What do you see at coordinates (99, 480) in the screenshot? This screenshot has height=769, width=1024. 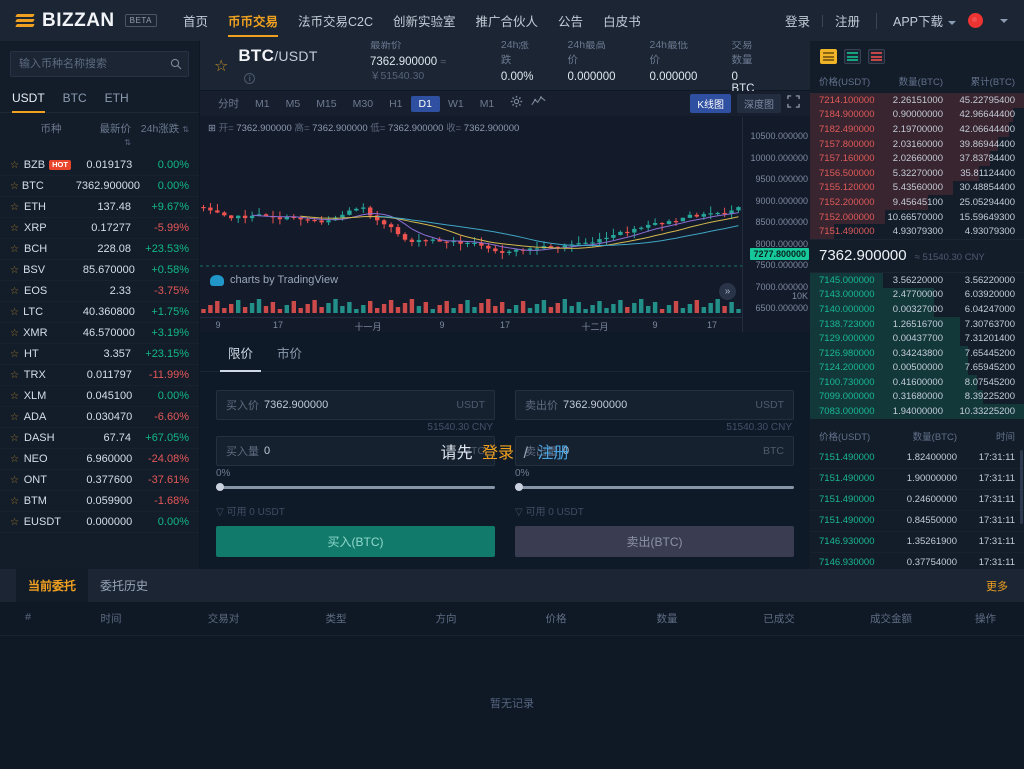 I see `coin-row: ☆ ONT 0.377600 -37.61%` at bounding box center [99, 480].